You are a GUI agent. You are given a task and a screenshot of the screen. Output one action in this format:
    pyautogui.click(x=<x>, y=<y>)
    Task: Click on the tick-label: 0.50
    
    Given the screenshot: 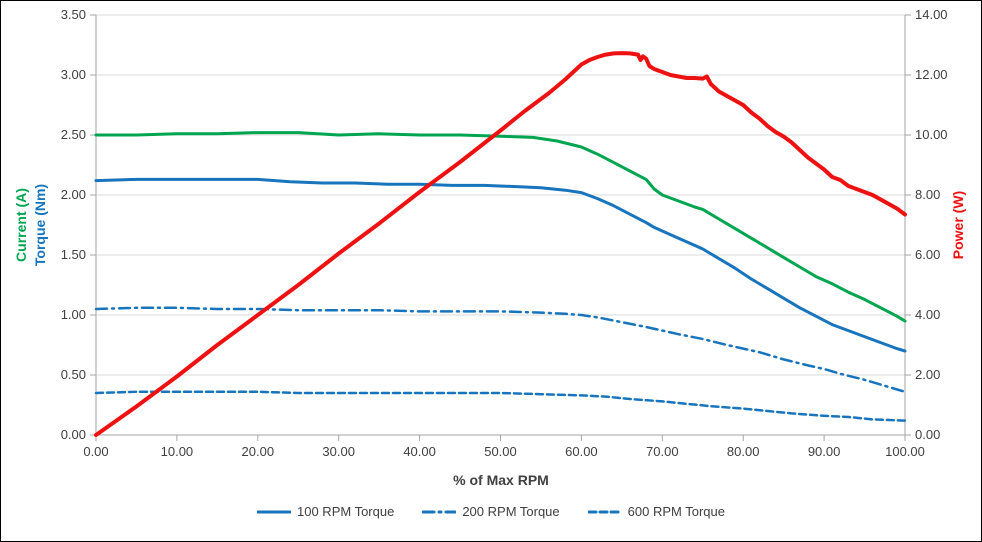 What is the action you would take?
    pyautogui.click(x=73, y=374)
    